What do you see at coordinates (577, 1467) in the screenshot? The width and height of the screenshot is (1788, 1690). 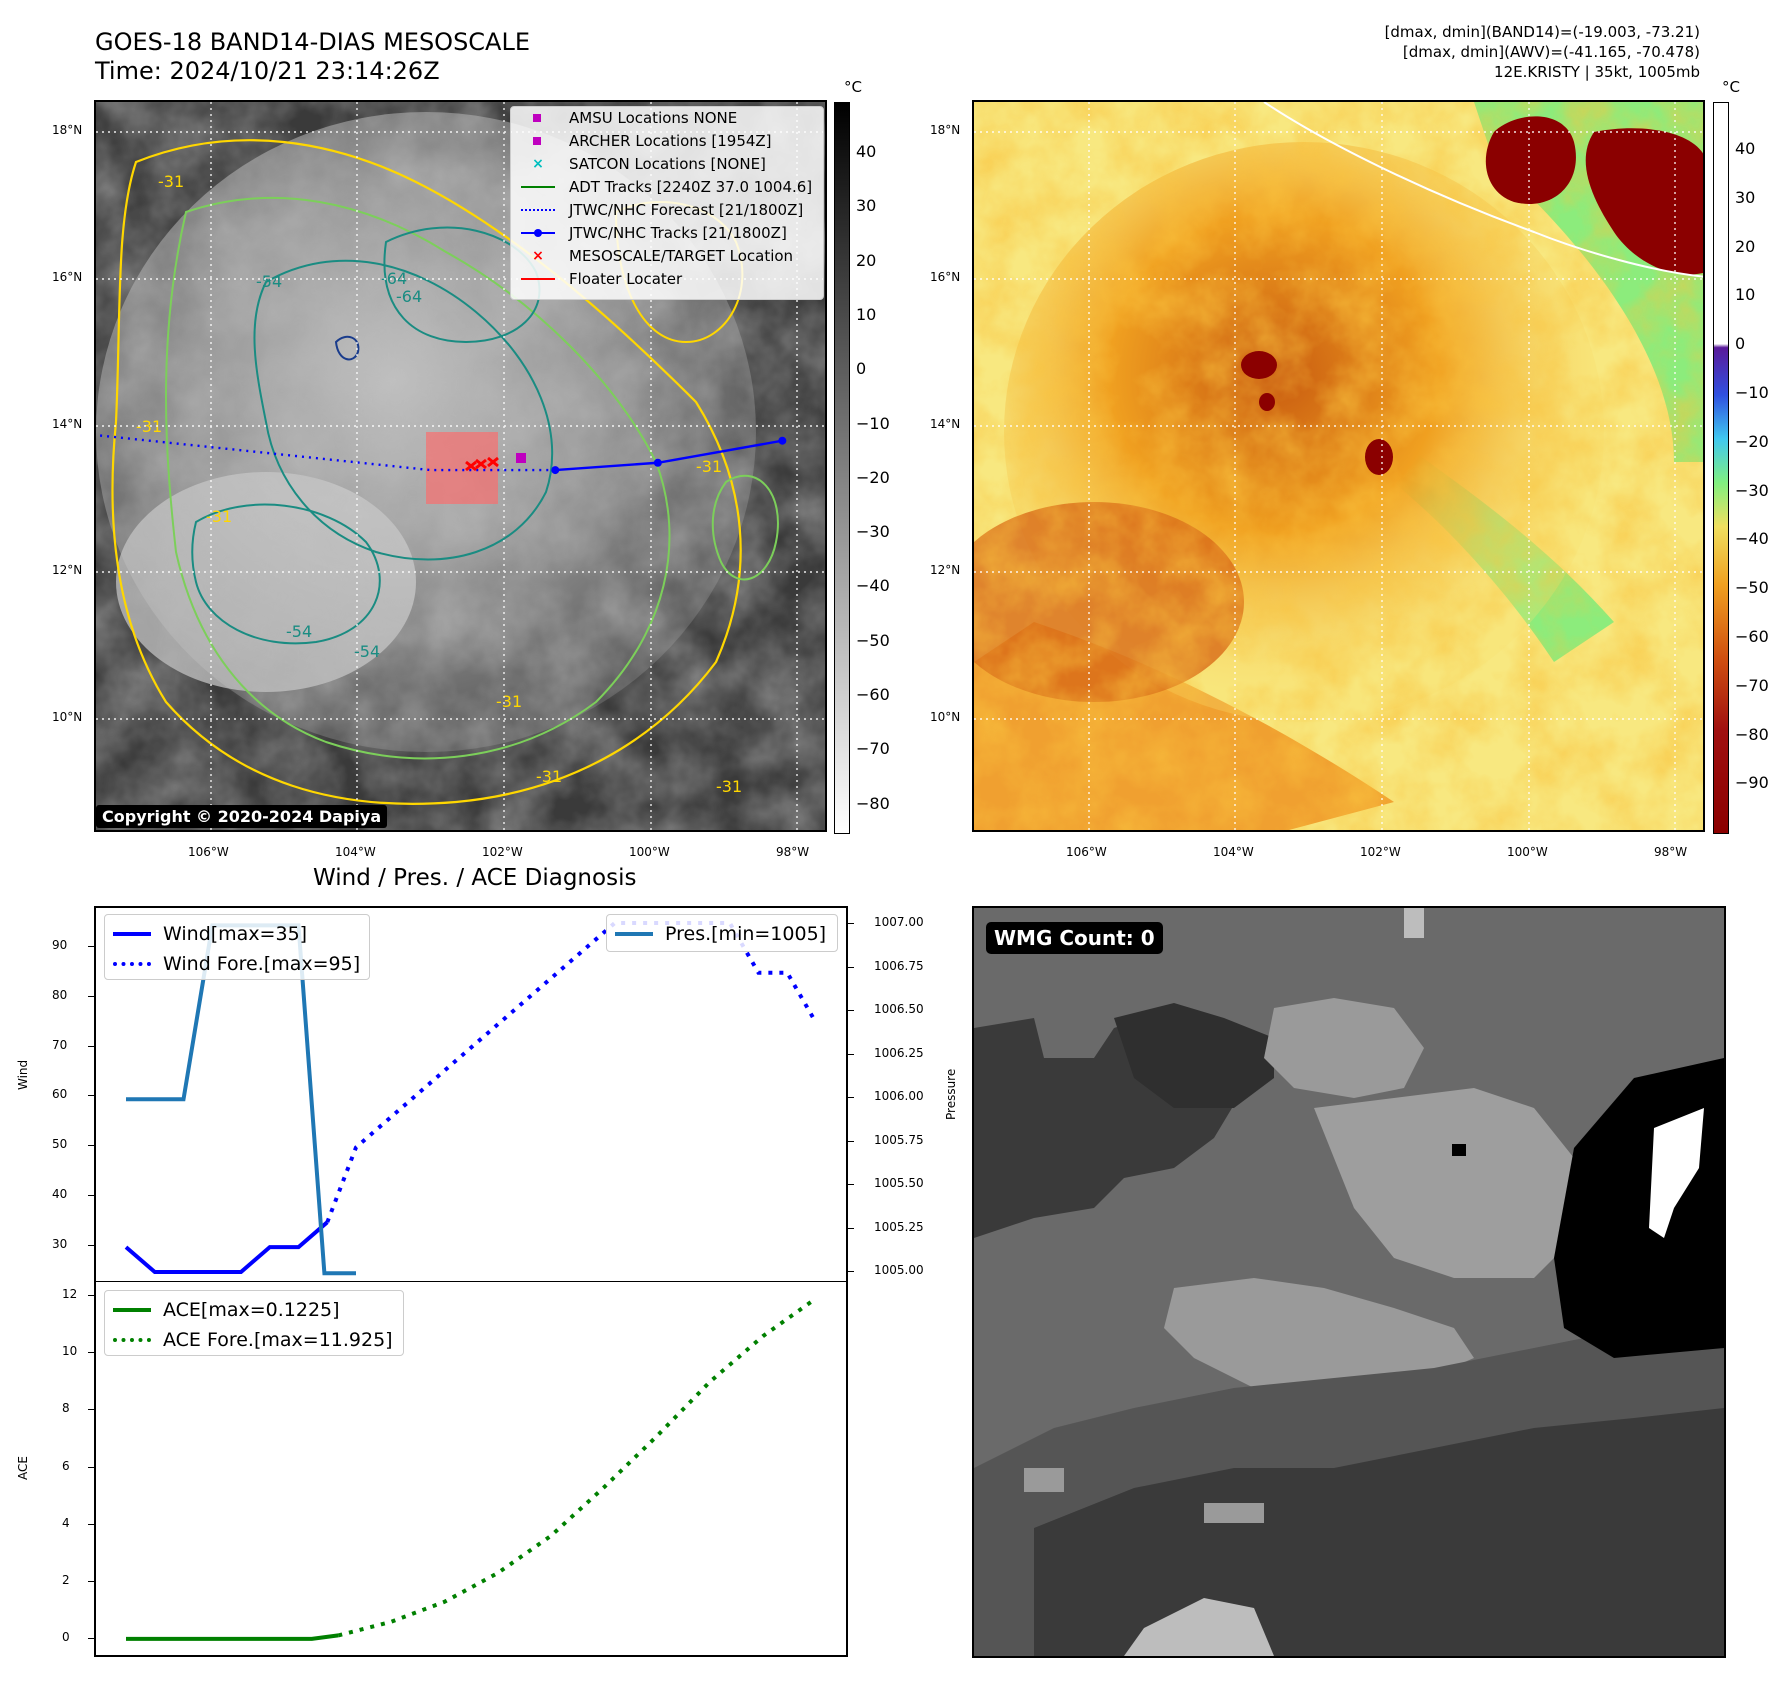 I see `ace-forecast-line` at bounding box center [577, 1467].